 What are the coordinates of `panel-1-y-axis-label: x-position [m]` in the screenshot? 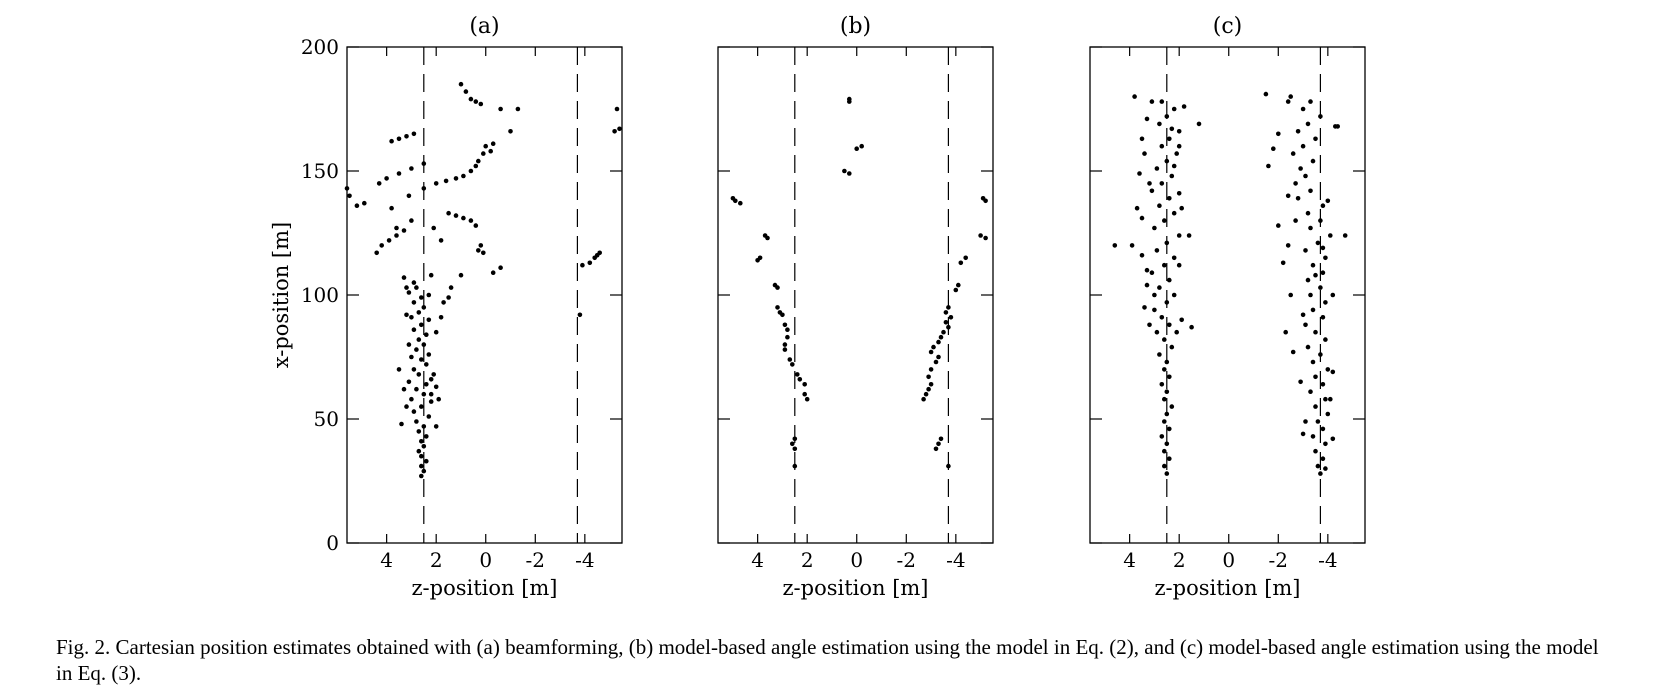 It's located at (281, 295).